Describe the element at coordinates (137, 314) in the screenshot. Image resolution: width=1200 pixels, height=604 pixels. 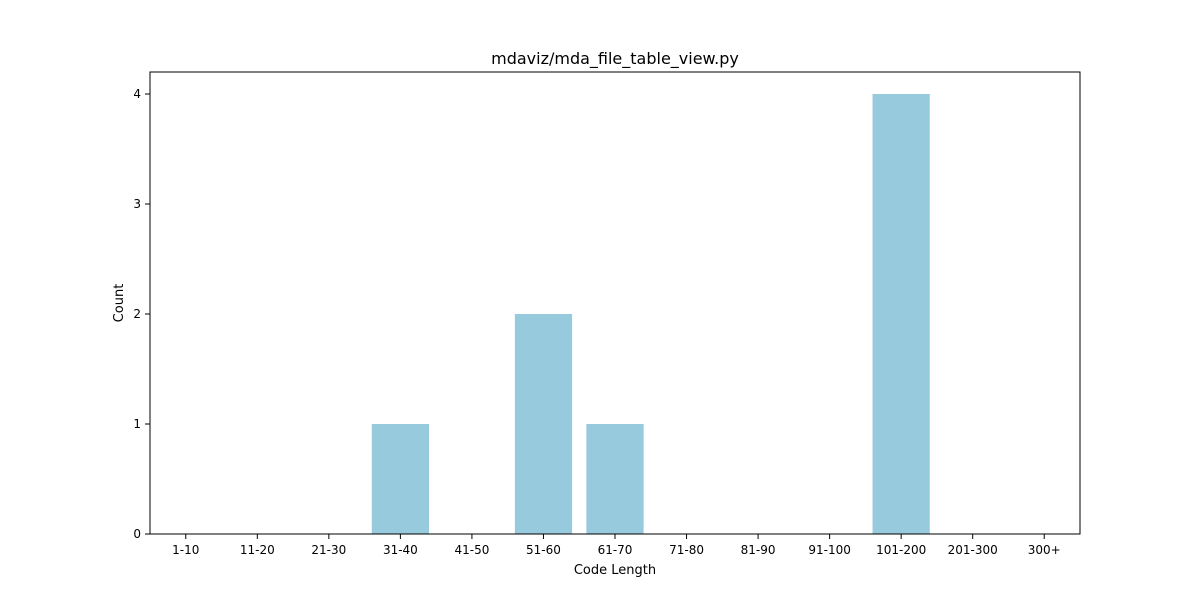
I see `y-tick-label: 2` at that location.